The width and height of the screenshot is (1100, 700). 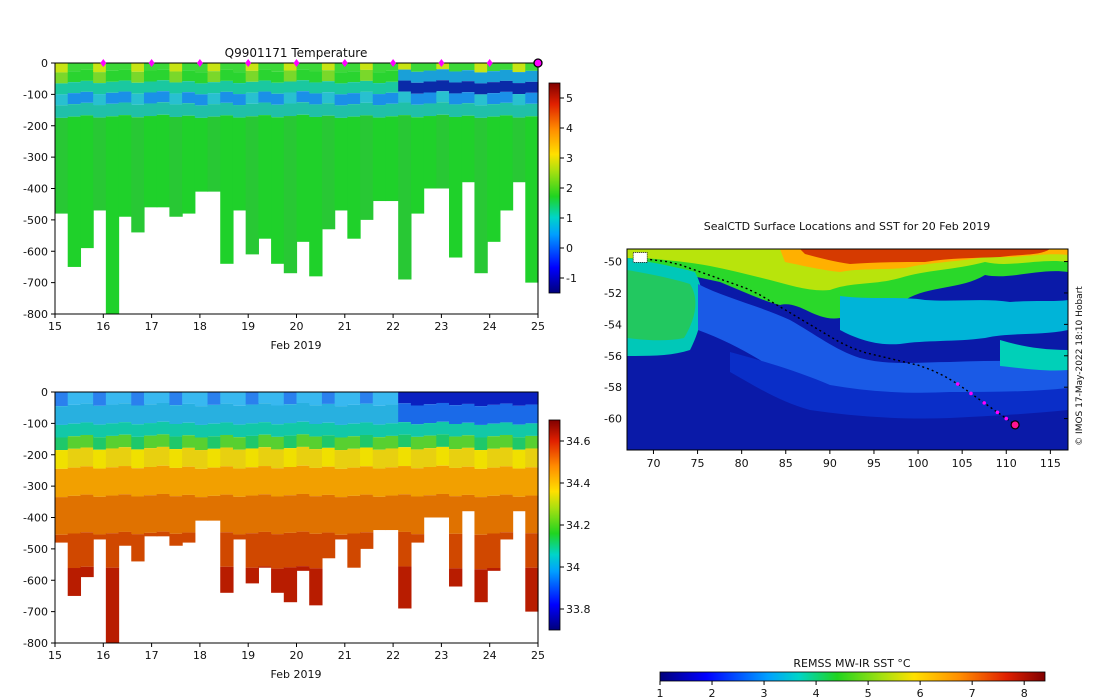 I want to click on temperature-x-tick-label: 17, so click(x=152, y=326).